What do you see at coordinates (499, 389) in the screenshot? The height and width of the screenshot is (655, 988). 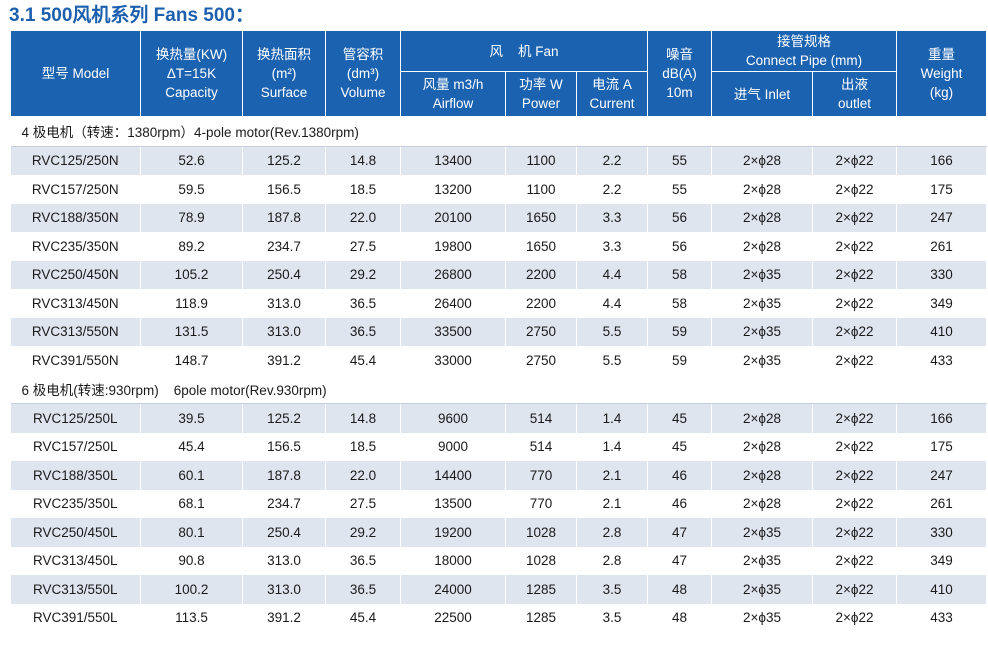 I see `section-row: 6 极电机(转速:930rpm) 6pole motor(Rev.930rpm)` at bounding box center [499, 389].